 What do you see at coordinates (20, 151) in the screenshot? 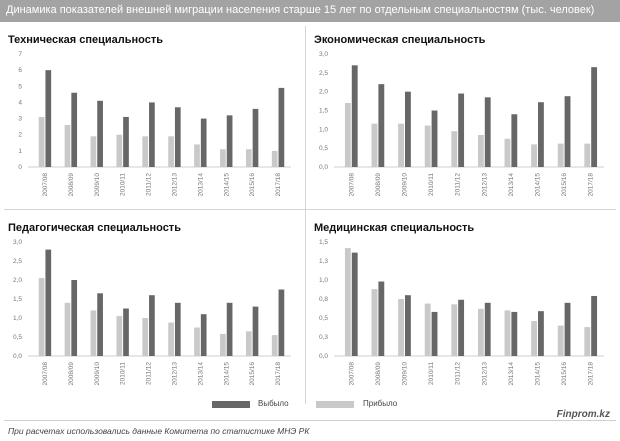
I see `y-tick-label: 1` at bounding box center [20, 151].